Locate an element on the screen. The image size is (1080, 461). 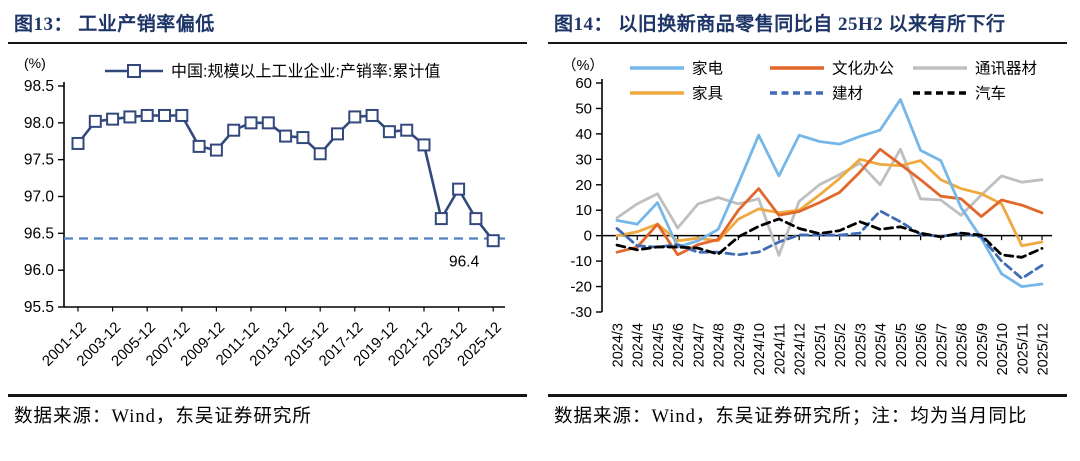
legend-label-3: 家具 is located at coordinates (707, 94).